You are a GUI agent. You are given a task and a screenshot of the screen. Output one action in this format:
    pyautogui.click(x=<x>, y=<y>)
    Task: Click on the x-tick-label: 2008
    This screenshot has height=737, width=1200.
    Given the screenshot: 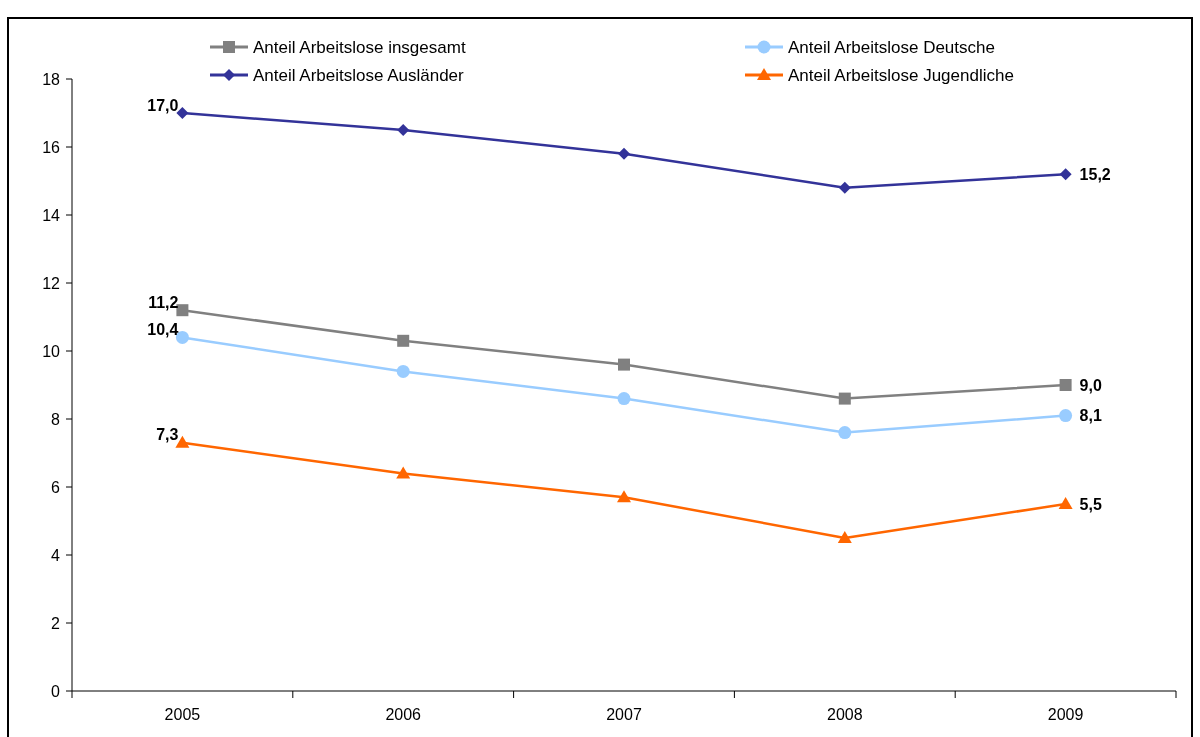 What is the action you would take?
    pyautogui.click(x=845, y=714)
    